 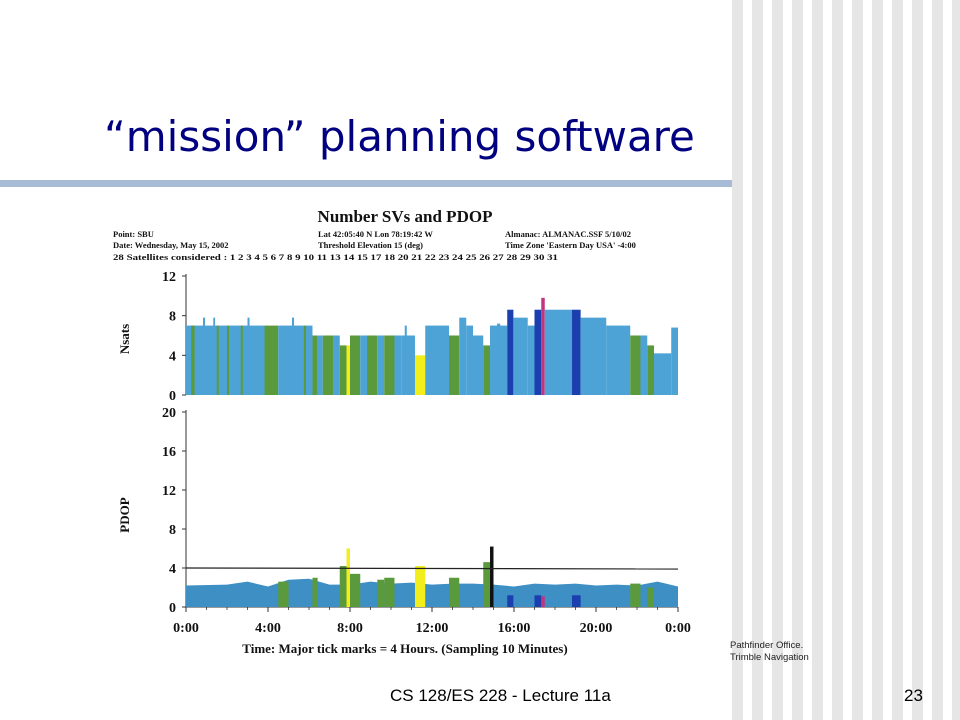 I want to click on header-almanac: Almanac: ALMANAC.SSF 5/10/02, so click(x=568, y=234).